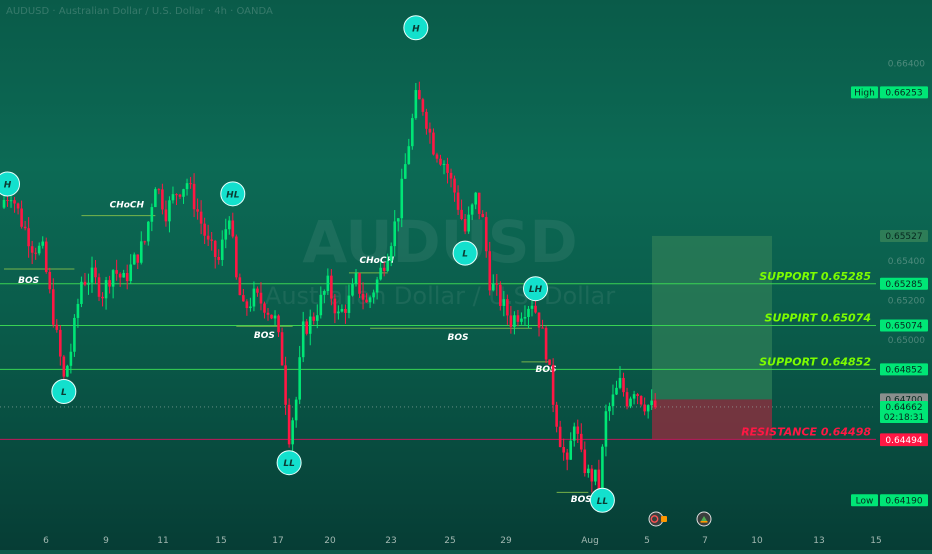 This screenshot has height=554, width=932. What do you see at coordinates (712, 317) in the screenshot?
I see `target-zone` at bounding box center [712, 317].